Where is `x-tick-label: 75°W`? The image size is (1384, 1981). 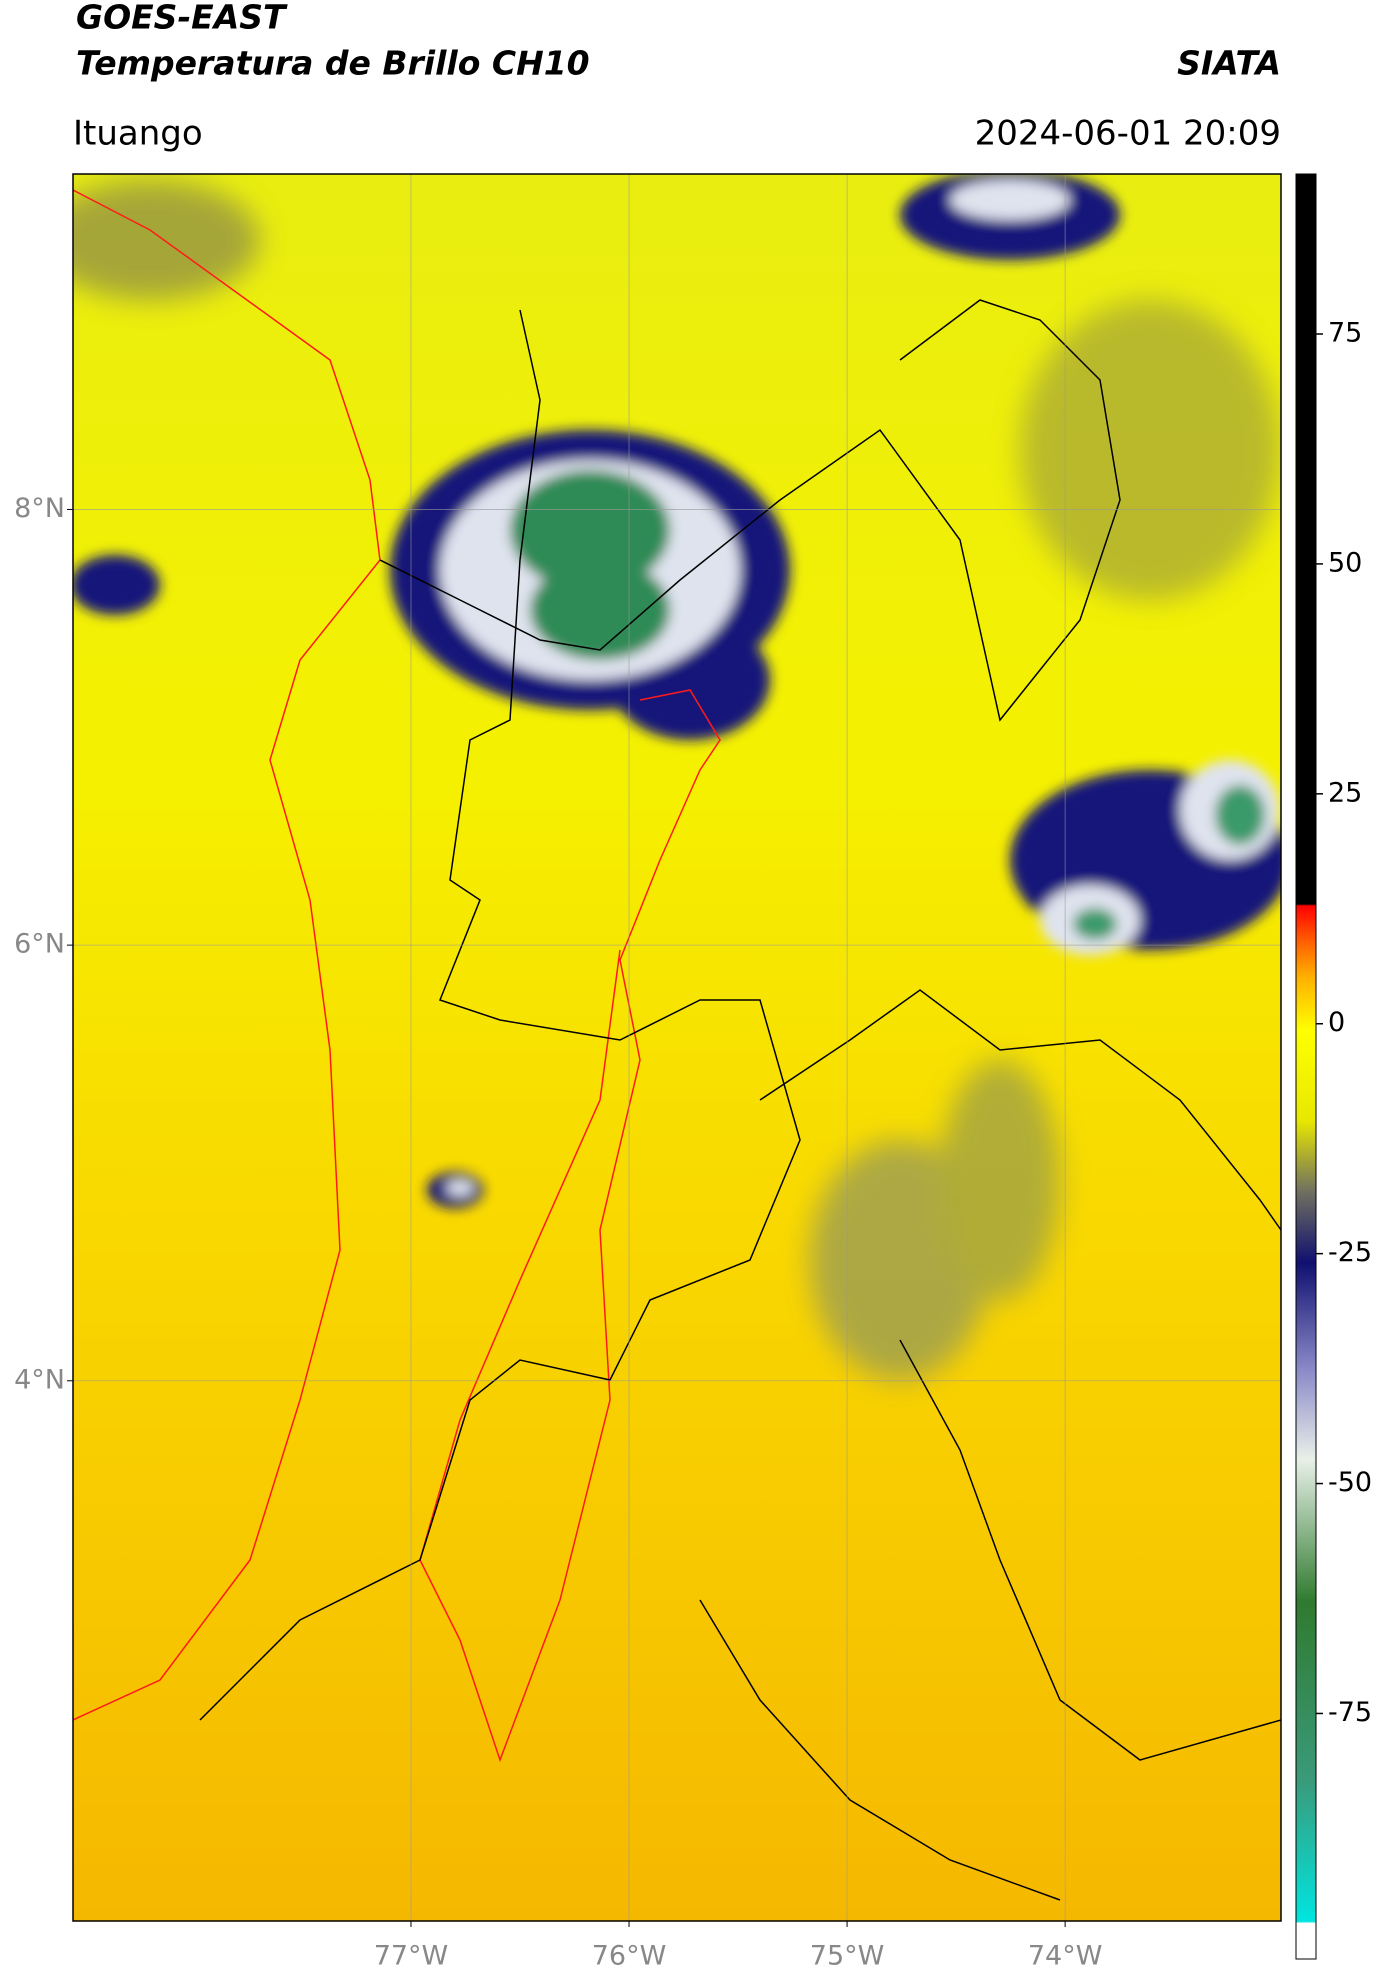
x-tick-label: 75°W is located at coordinates (847, 1956).